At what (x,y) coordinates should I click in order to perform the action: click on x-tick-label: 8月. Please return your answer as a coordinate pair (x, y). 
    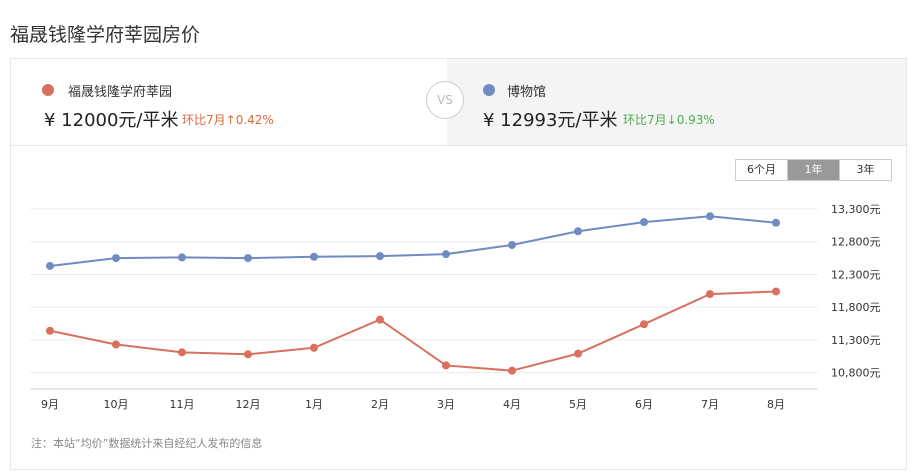
    Looking at the image, I should click on (776, 404).